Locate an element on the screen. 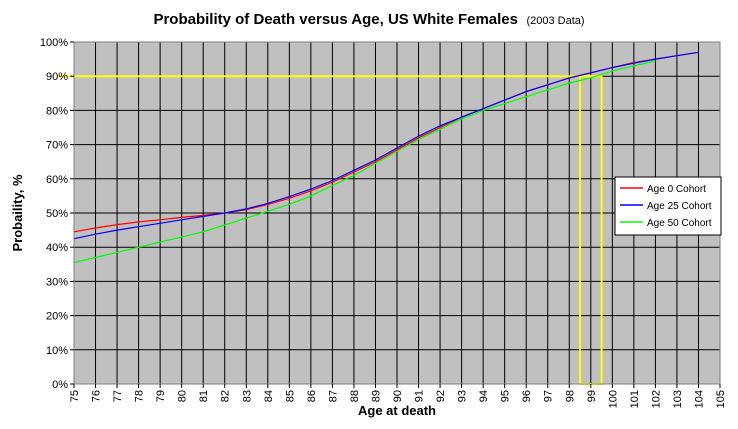  x-tick-label: 75 is located at coordinates (75, 396).